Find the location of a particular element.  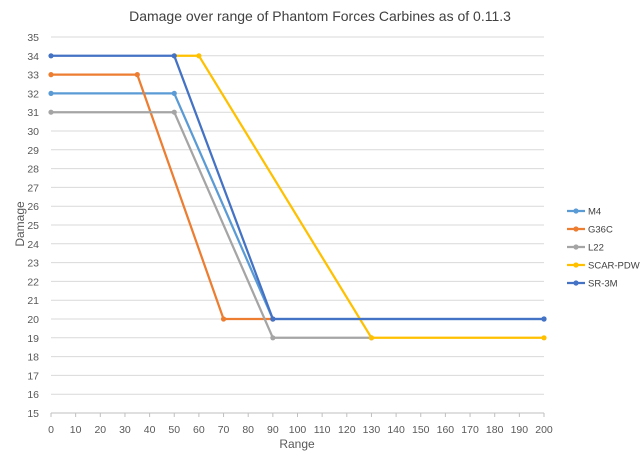

legend-item-m4: M4 is located at coordinates (584, 212).